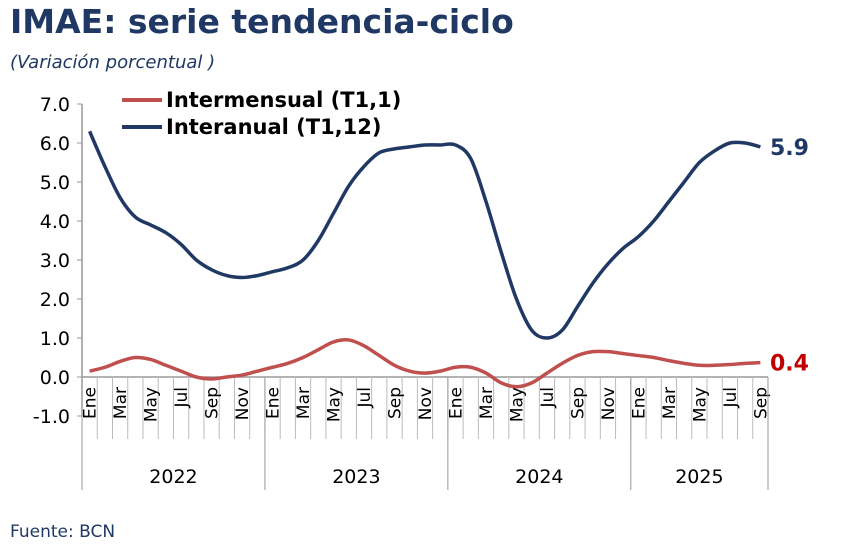 The width and height of the screenshot is (847, 557). Describe the element at coordinates (262, 21) in the screenshot. I see `chart-title: IMAE: serie tendencia-ciclo` at that location.